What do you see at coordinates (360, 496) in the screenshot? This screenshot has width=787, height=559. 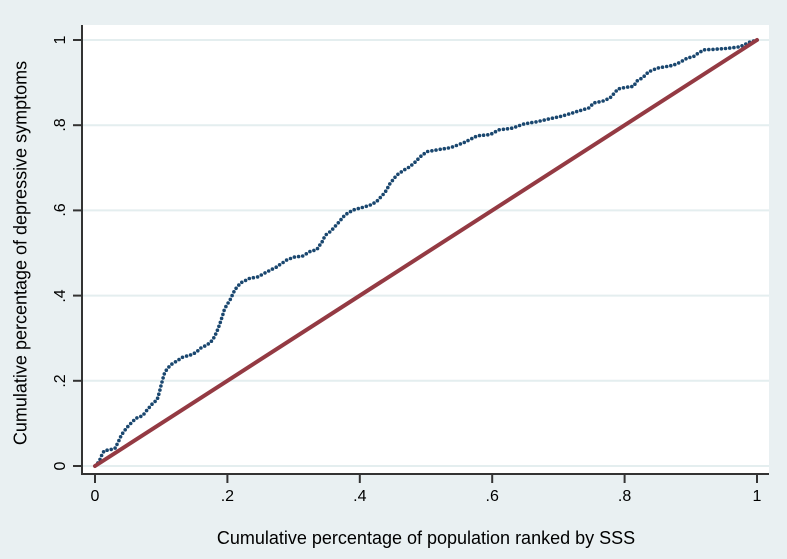 I see `x-tick-label: .4` at bounding box center [360, 496].